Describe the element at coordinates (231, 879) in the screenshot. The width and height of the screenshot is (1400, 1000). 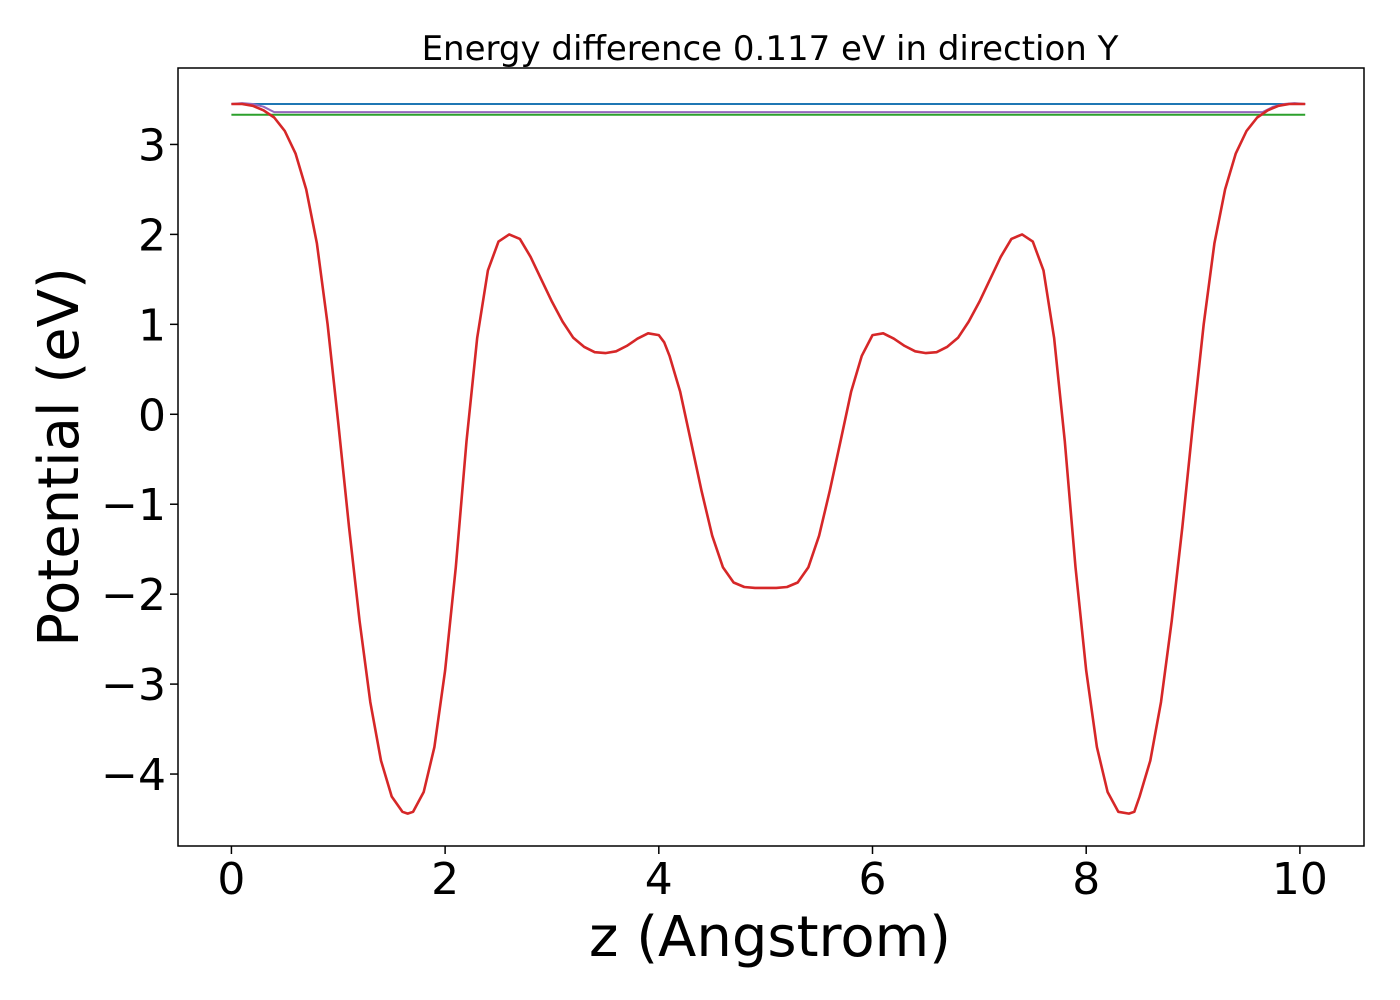
I see `x-tick-label: 0` at that location.